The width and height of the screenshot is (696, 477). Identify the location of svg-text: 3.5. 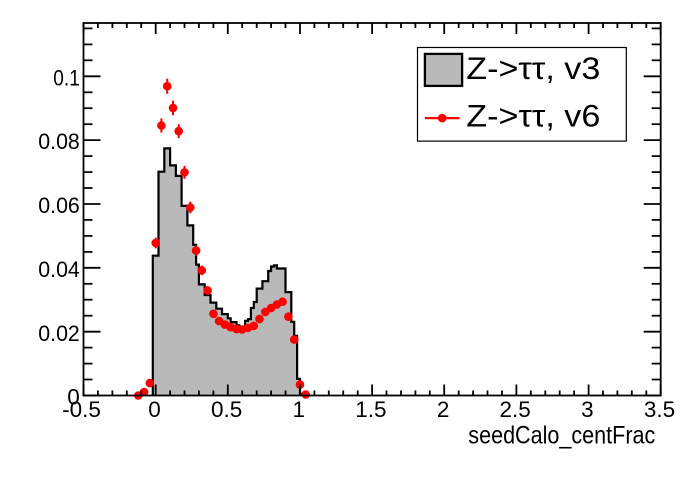
(659, 409).